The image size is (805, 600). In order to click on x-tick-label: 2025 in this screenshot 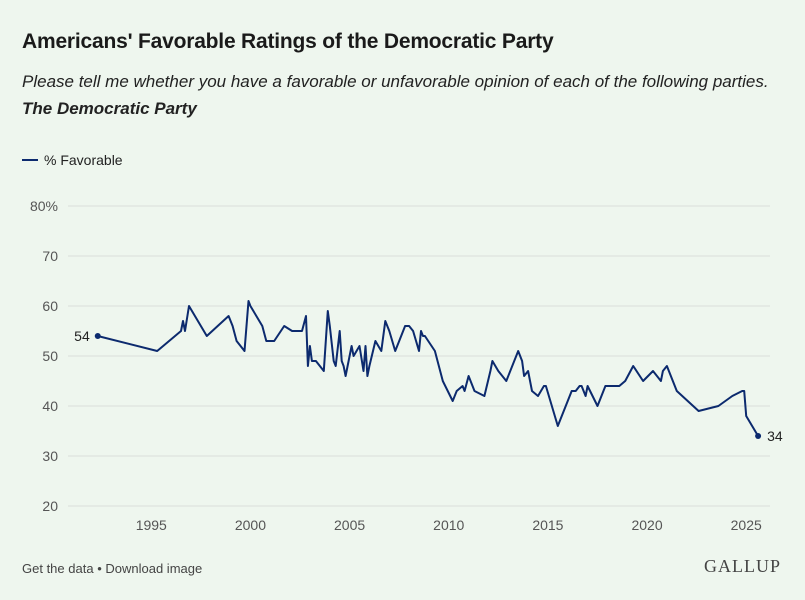, I will do `click(746, 525)`.